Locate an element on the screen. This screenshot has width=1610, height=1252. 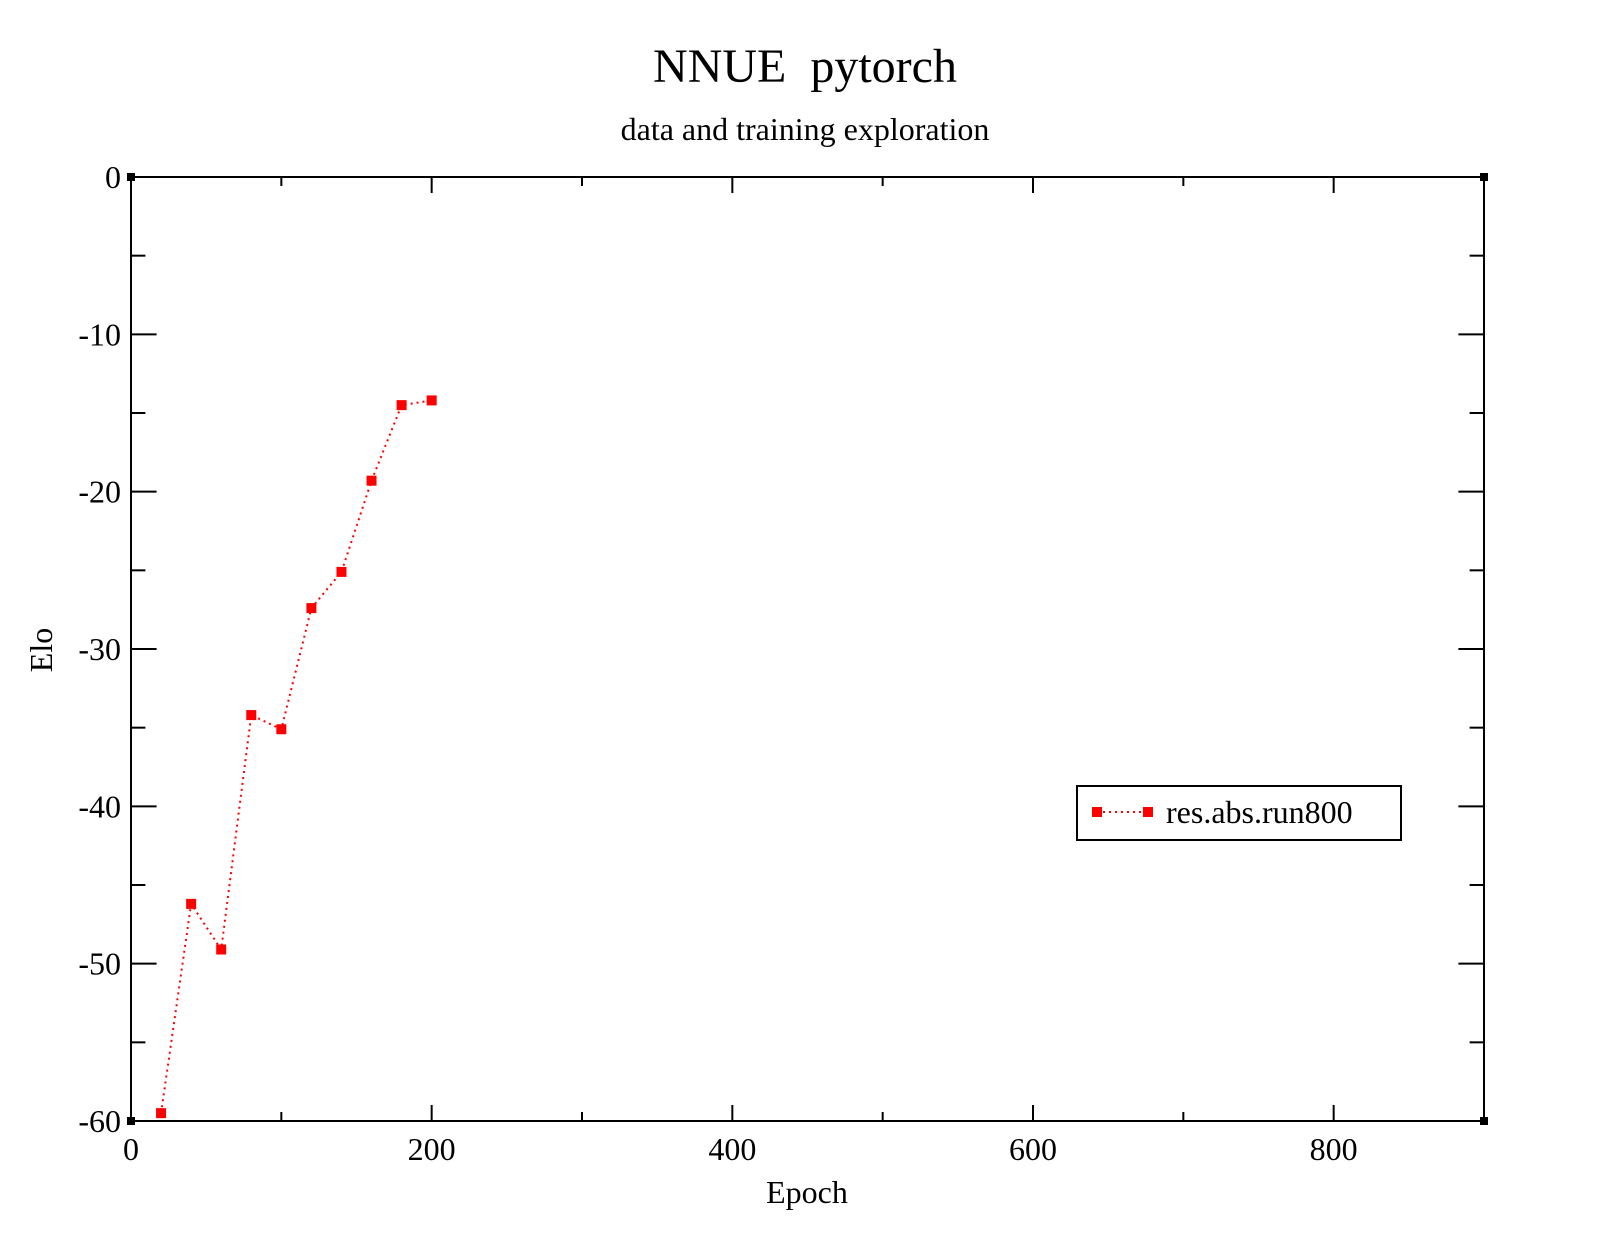
y-tick-label: -60 is located at coordinates (99, 1121).